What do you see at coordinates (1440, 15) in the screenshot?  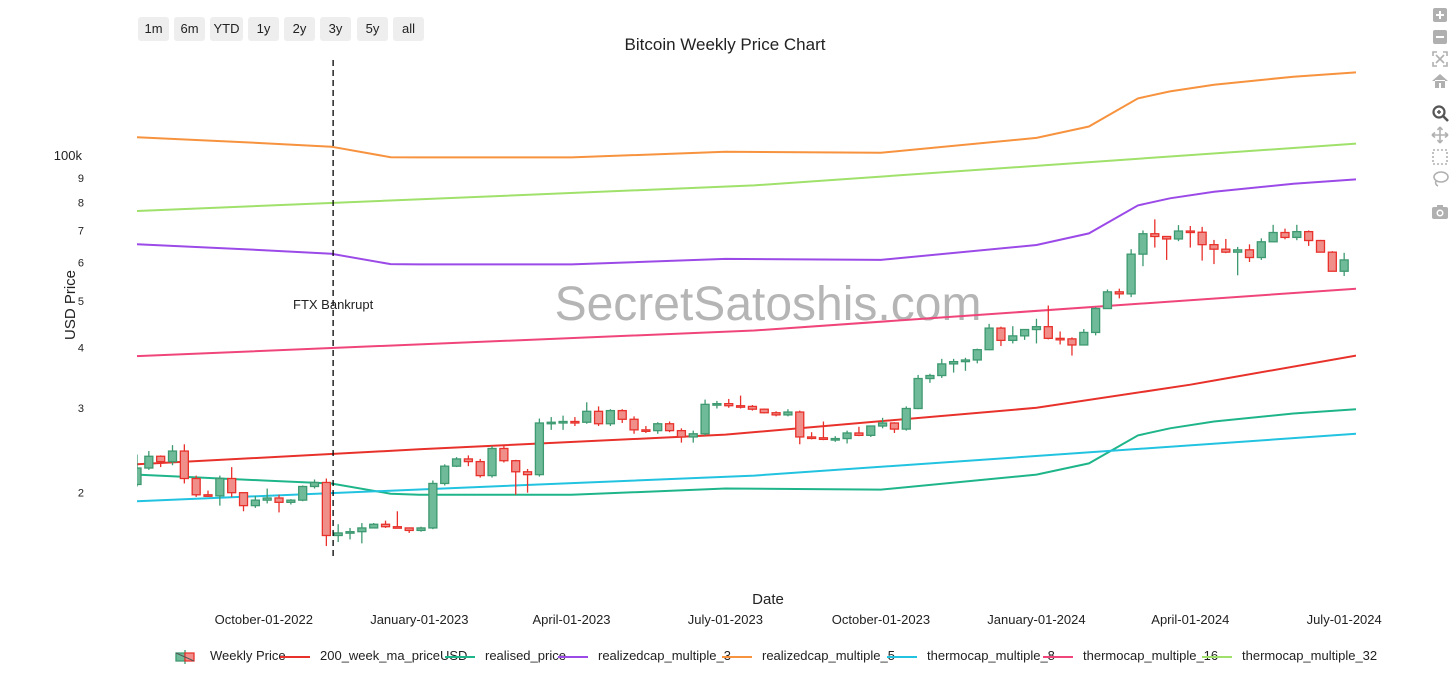 I see `zoom-in-icon` at bounding box center [1440, 15].